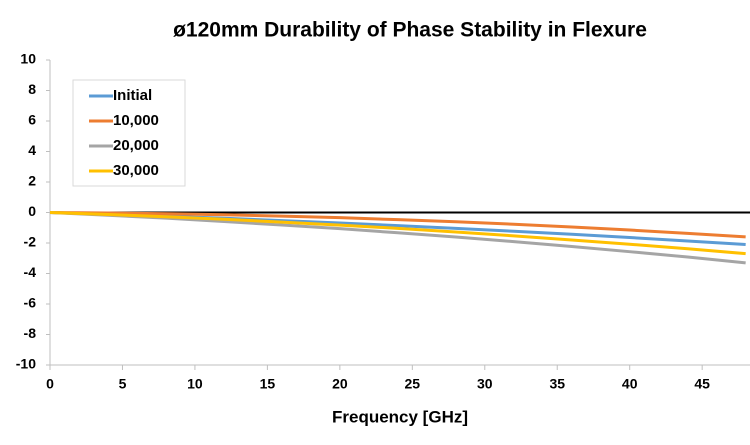 The height and width of the screenshot is (445, 750). Describe the element at coordinates (129, 133) in the screenshot. I see `legend-box` at that location.